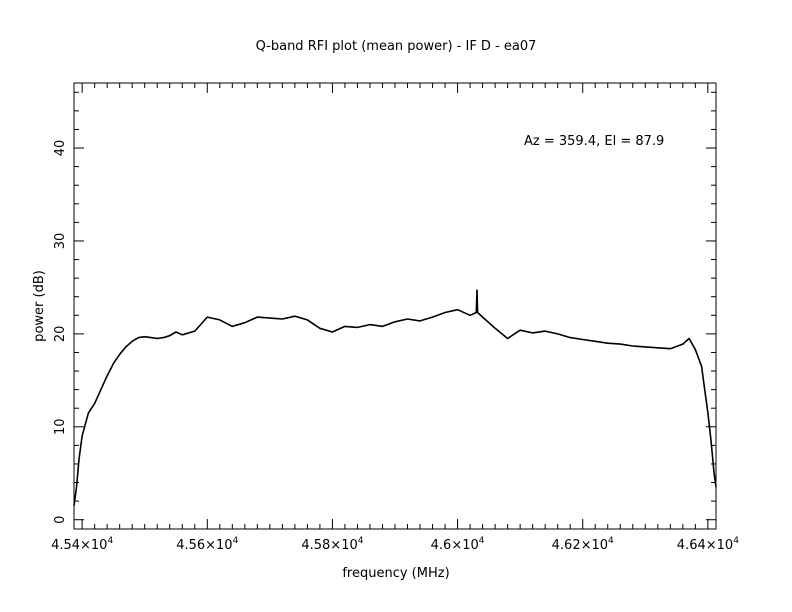  What do you see at coordinates (458, 544) in the screenshot?
I see `x-tick-label: 4.6×104` at bounding box center [458, 544].